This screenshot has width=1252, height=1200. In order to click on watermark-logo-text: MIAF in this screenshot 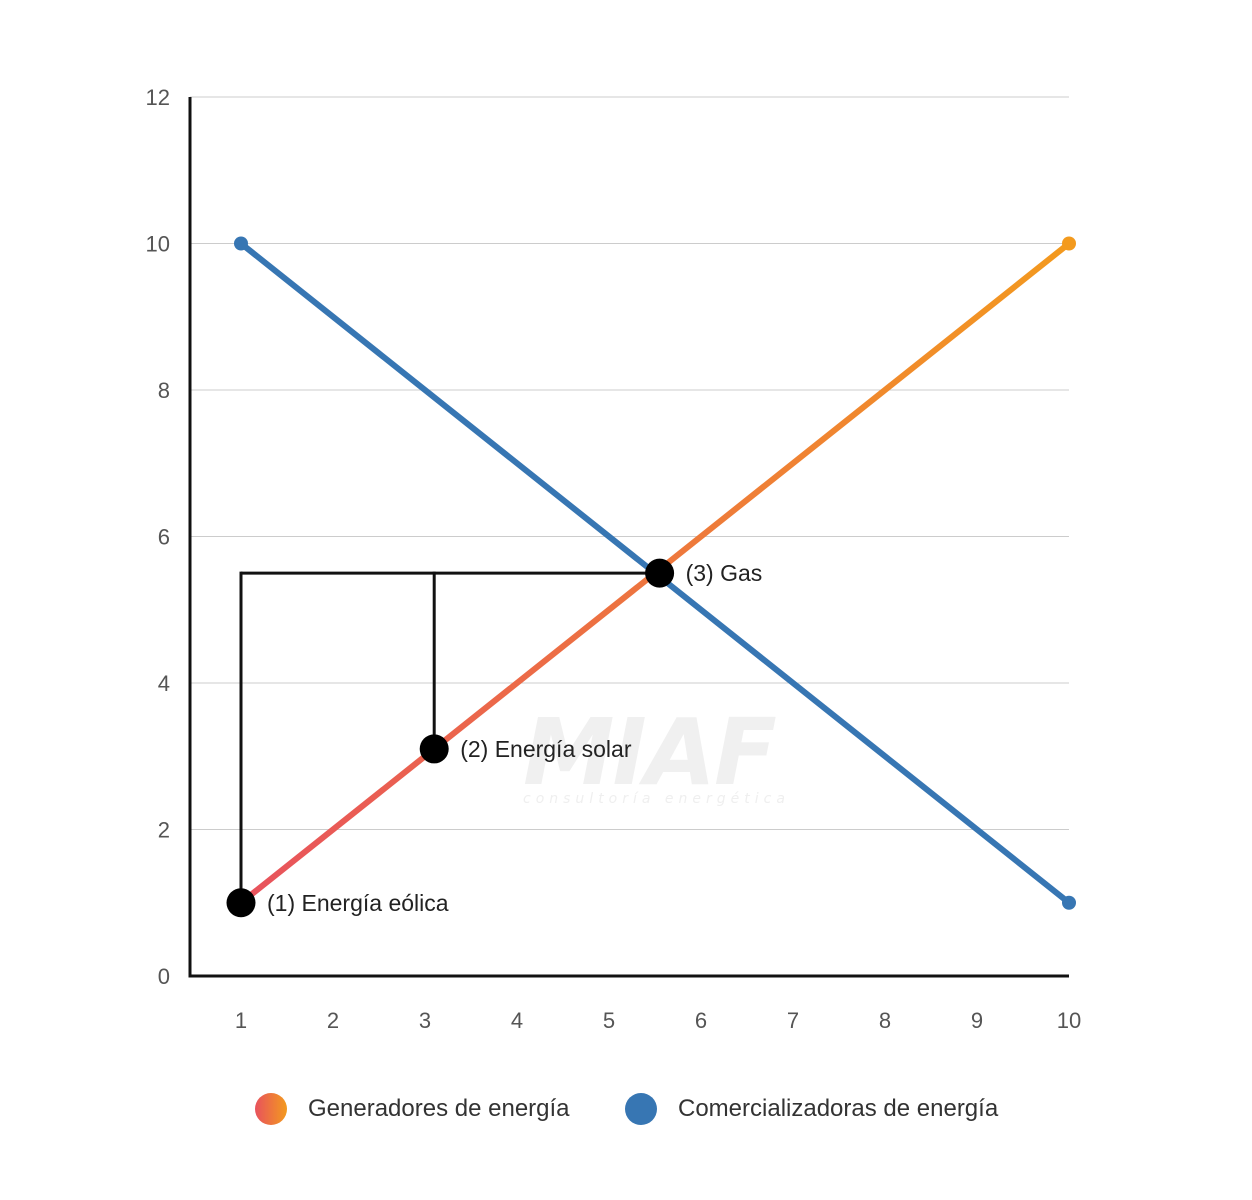, I will do `click(649, 752)`.